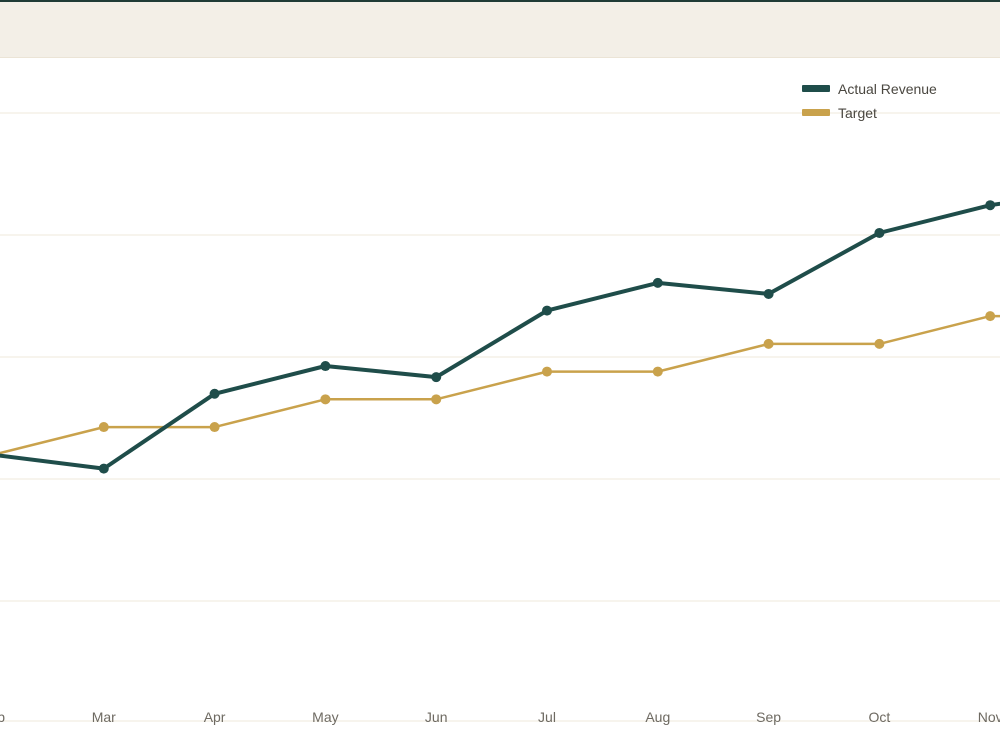 The height and width of the screenshot is (750, 1000). Describe the element at coordinates (989, 717) in the screenshot. I see `x-tick-label: Nov` at that location.